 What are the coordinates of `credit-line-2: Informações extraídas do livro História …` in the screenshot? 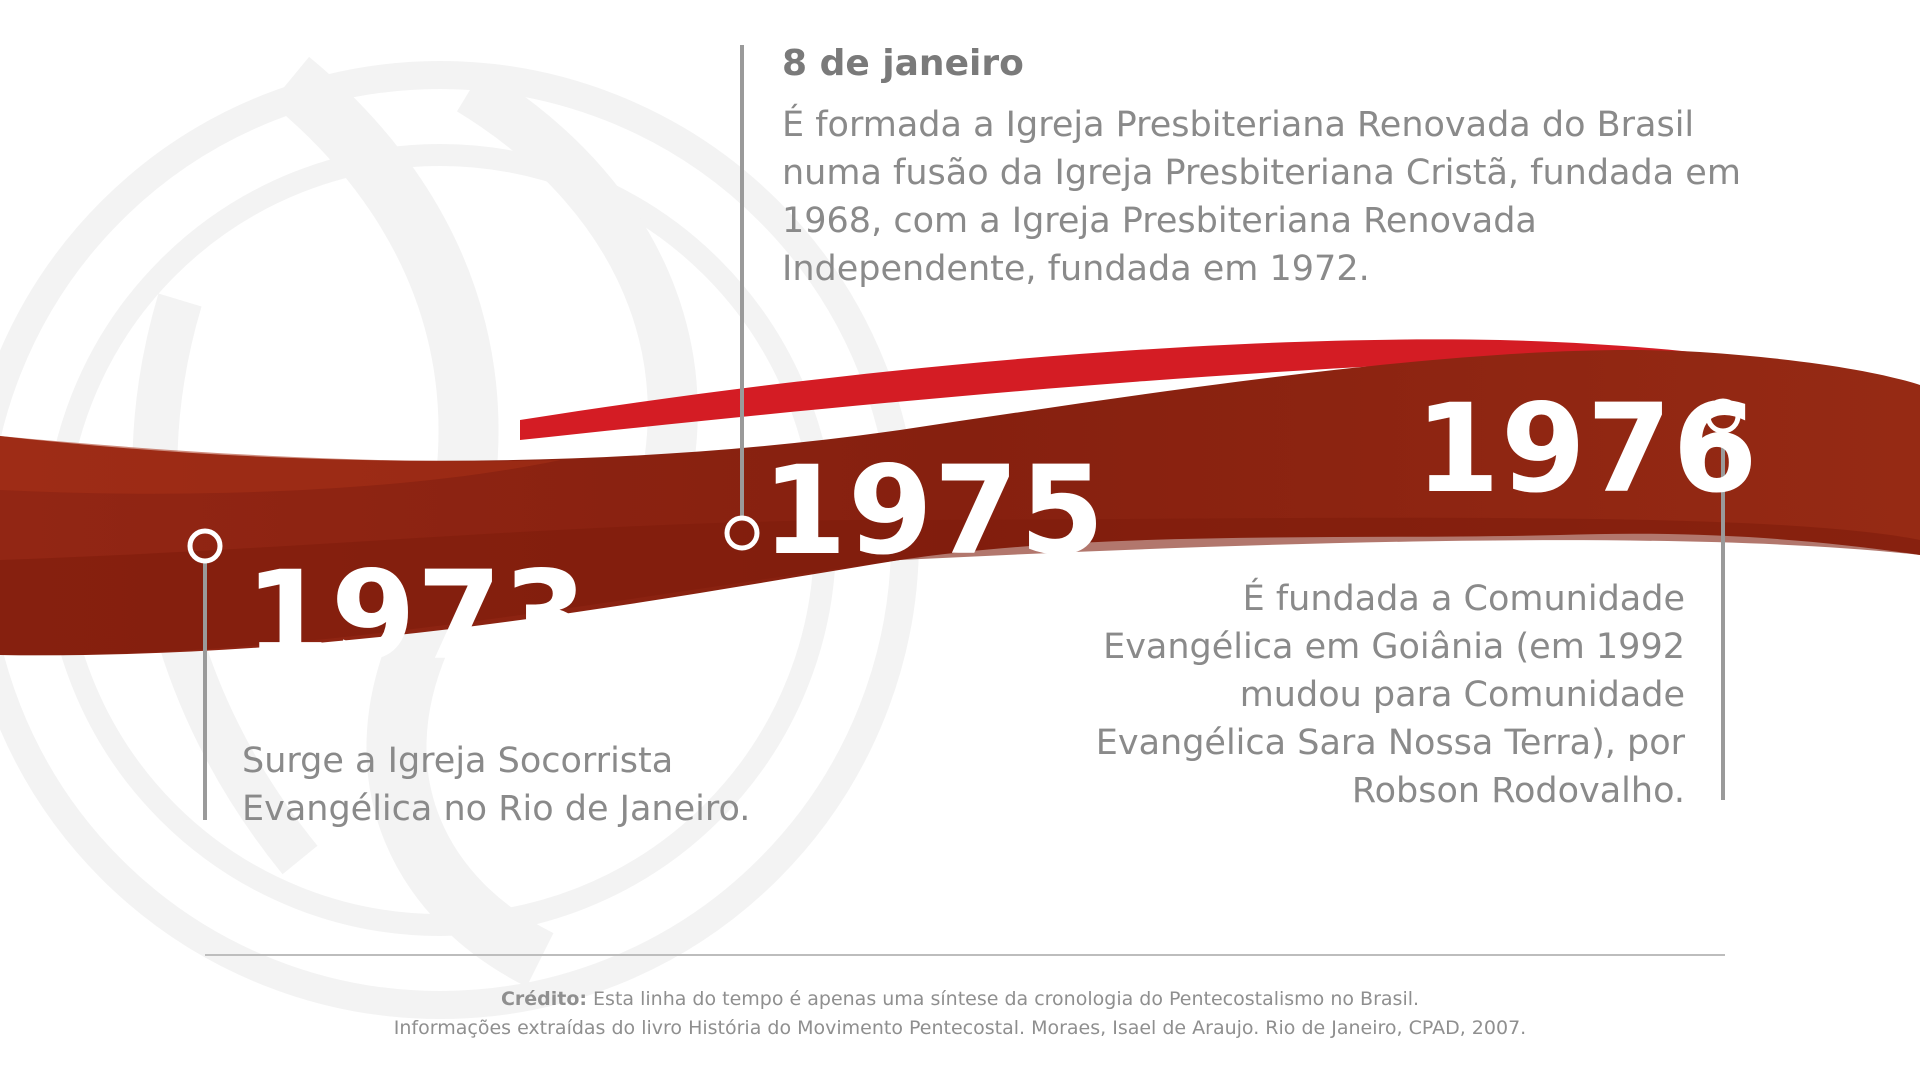 It's located at (960, 1028).